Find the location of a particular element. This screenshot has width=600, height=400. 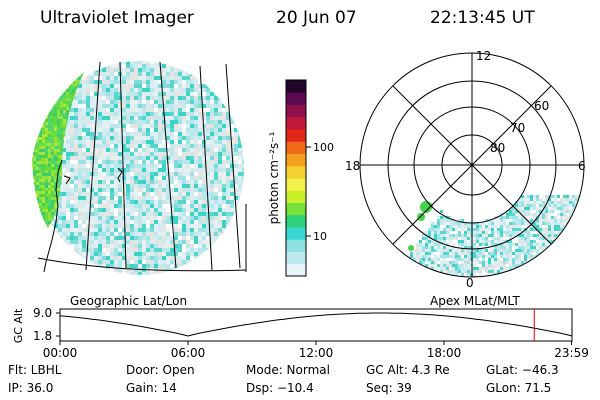

filter-status: Flt: LBHL is located at coordinates (35, 370).